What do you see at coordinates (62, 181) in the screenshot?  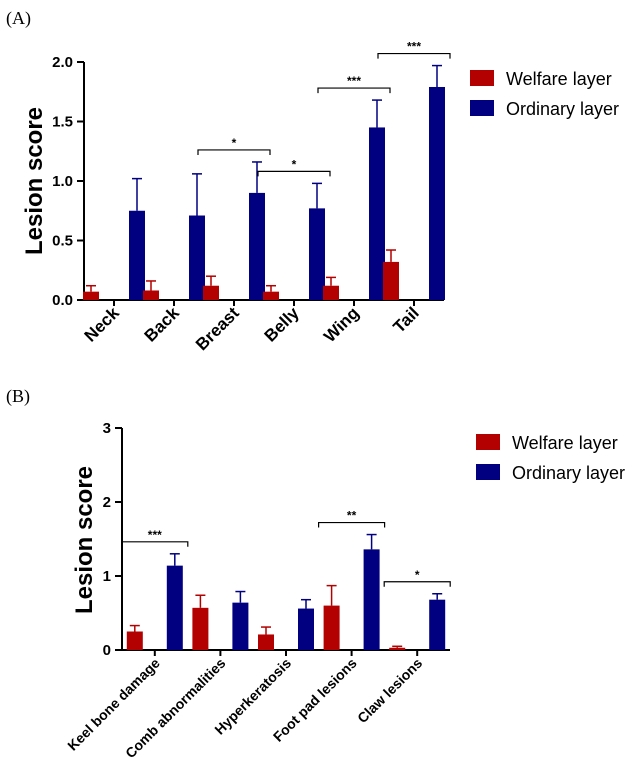 I see `y-tick-label: 1.0` at bounding box center [62, 181].